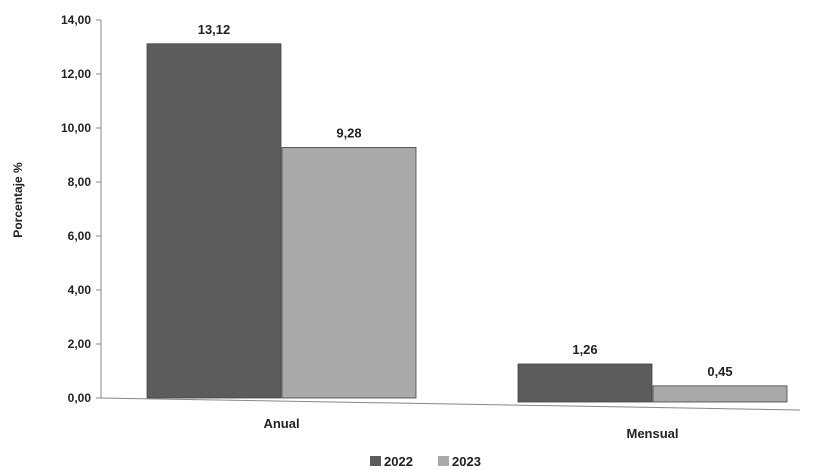  I want to click on legend-swatch-2022, so click(375, 461).